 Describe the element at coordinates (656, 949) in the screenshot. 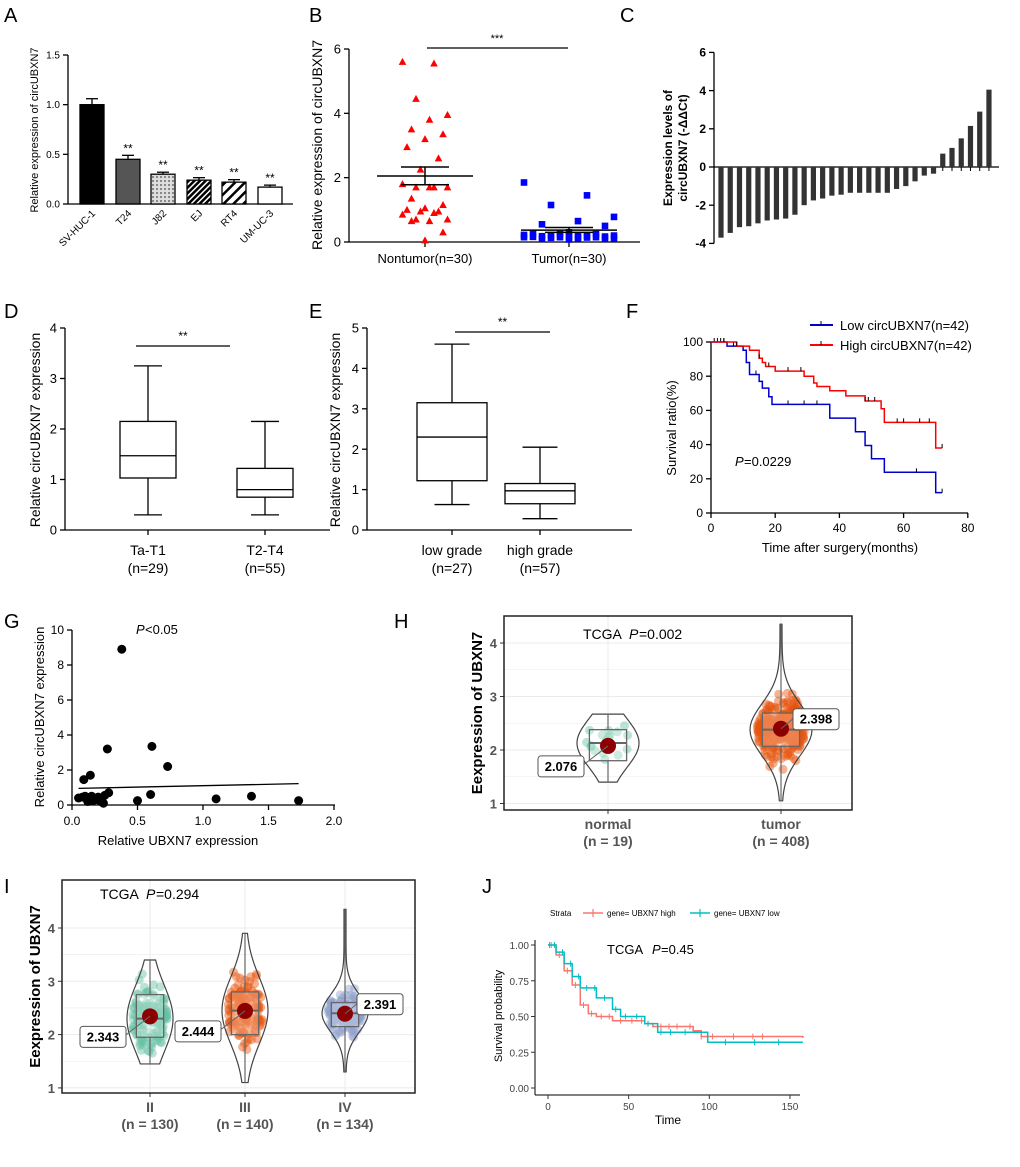

I see `p-value-label: P` at that location.